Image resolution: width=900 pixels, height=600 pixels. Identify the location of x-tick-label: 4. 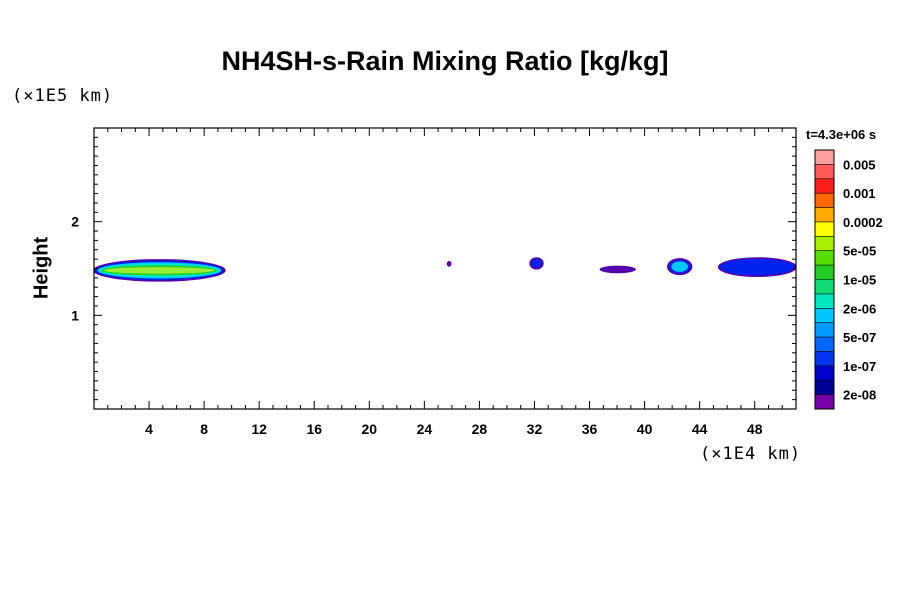
(149, 429).